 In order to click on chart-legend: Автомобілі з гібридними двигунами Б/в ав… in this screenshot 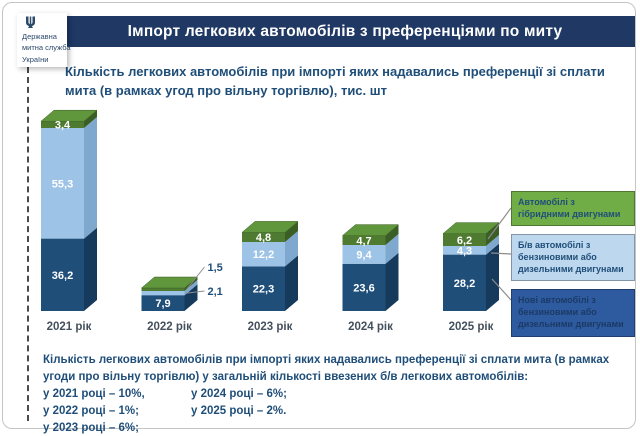, I will do `click(573, 268)`.